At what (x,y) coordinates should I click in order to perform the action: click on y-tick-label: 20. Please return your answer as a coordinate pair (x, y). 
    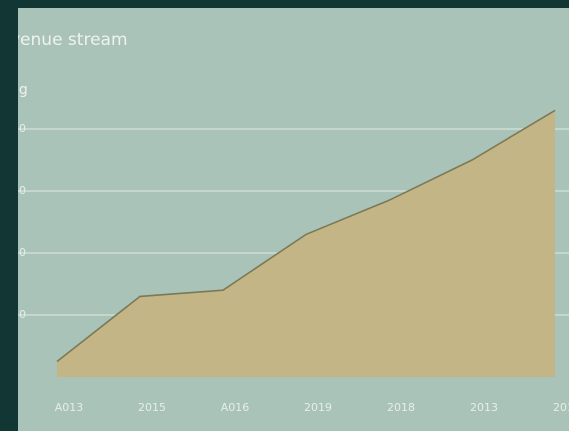
    Looking at the image, I should click on (19, 314).